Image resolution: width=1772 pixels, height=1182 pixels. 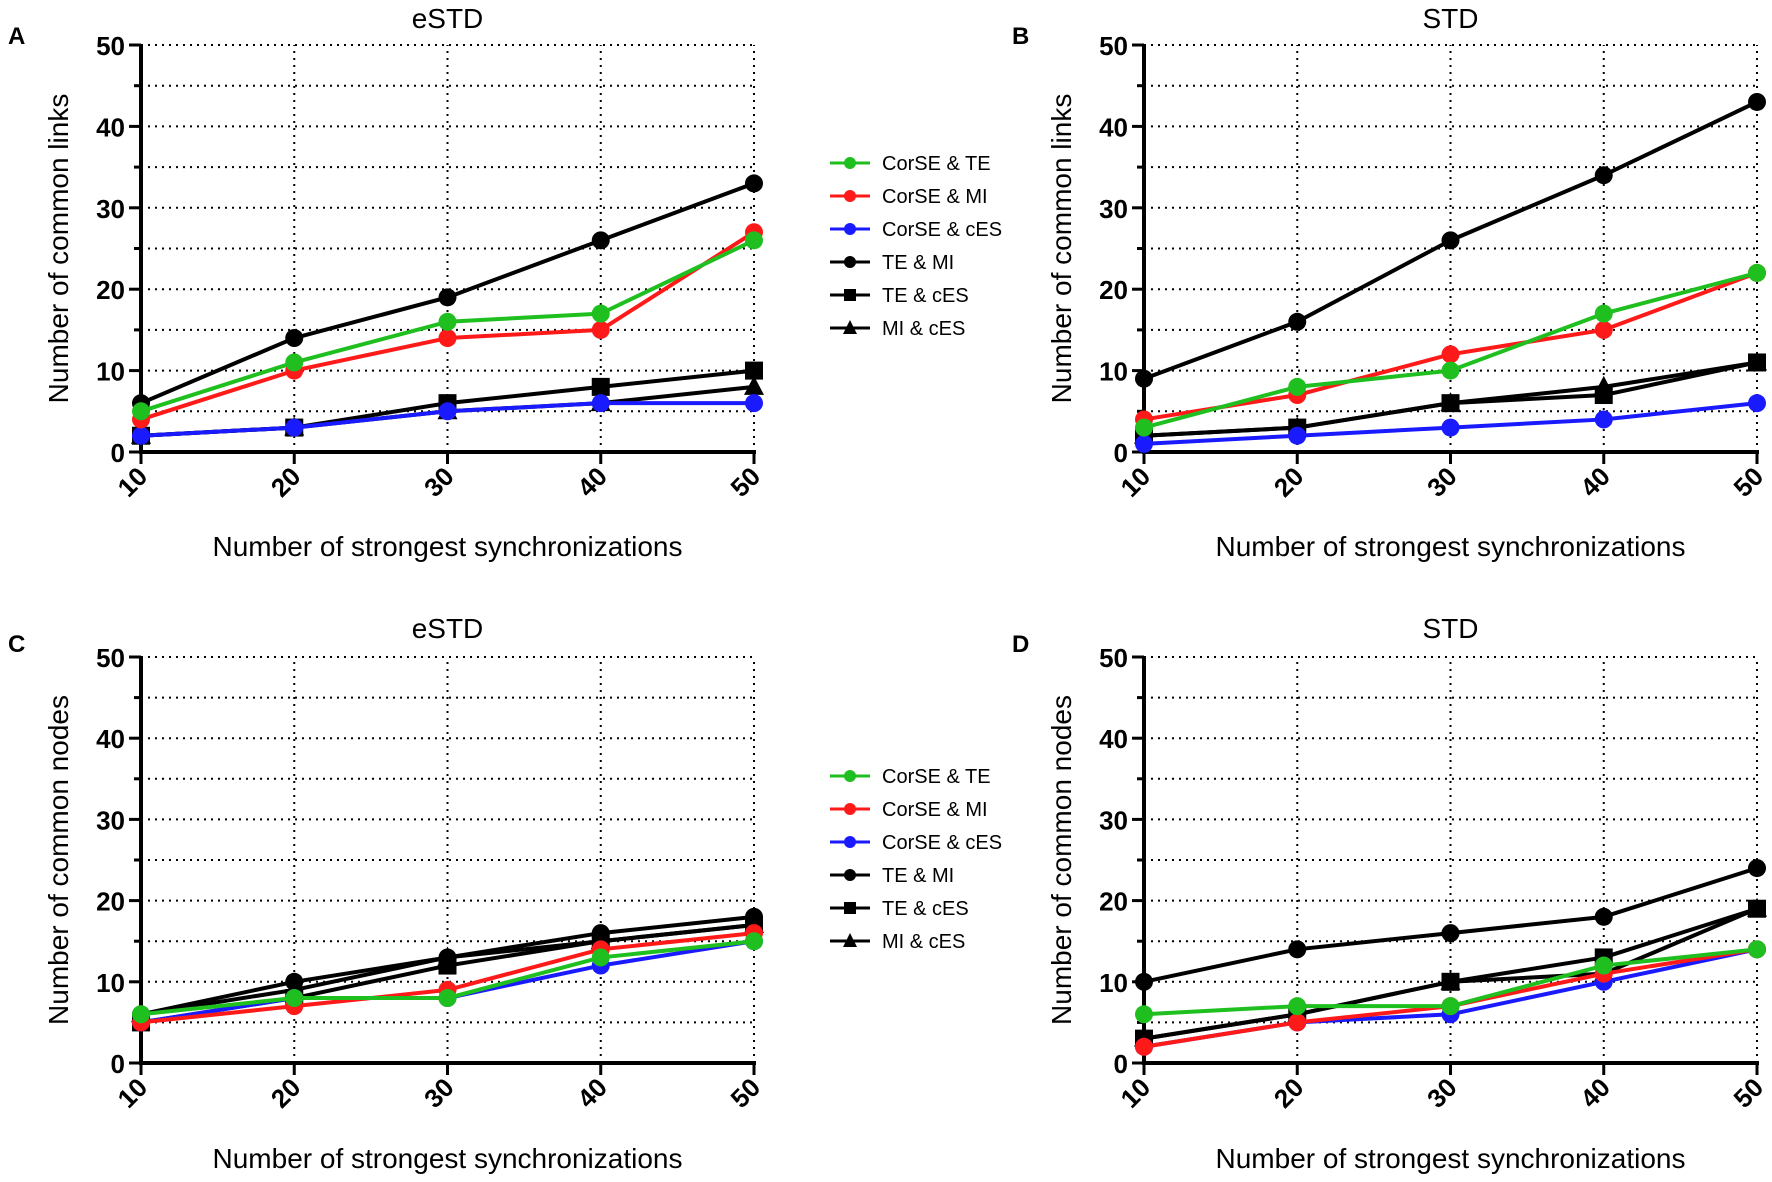 I want to click on legend-item: CorSE & MI, so click(x=909, y=197).